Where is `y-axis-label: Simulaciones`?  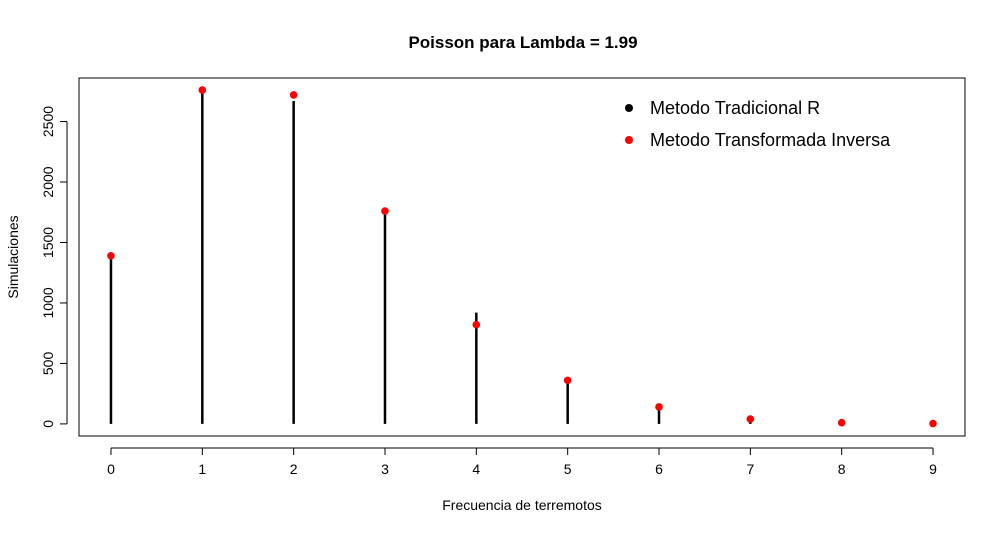
y-axis-label: Simulaciones is located at coordinates (13, 256).